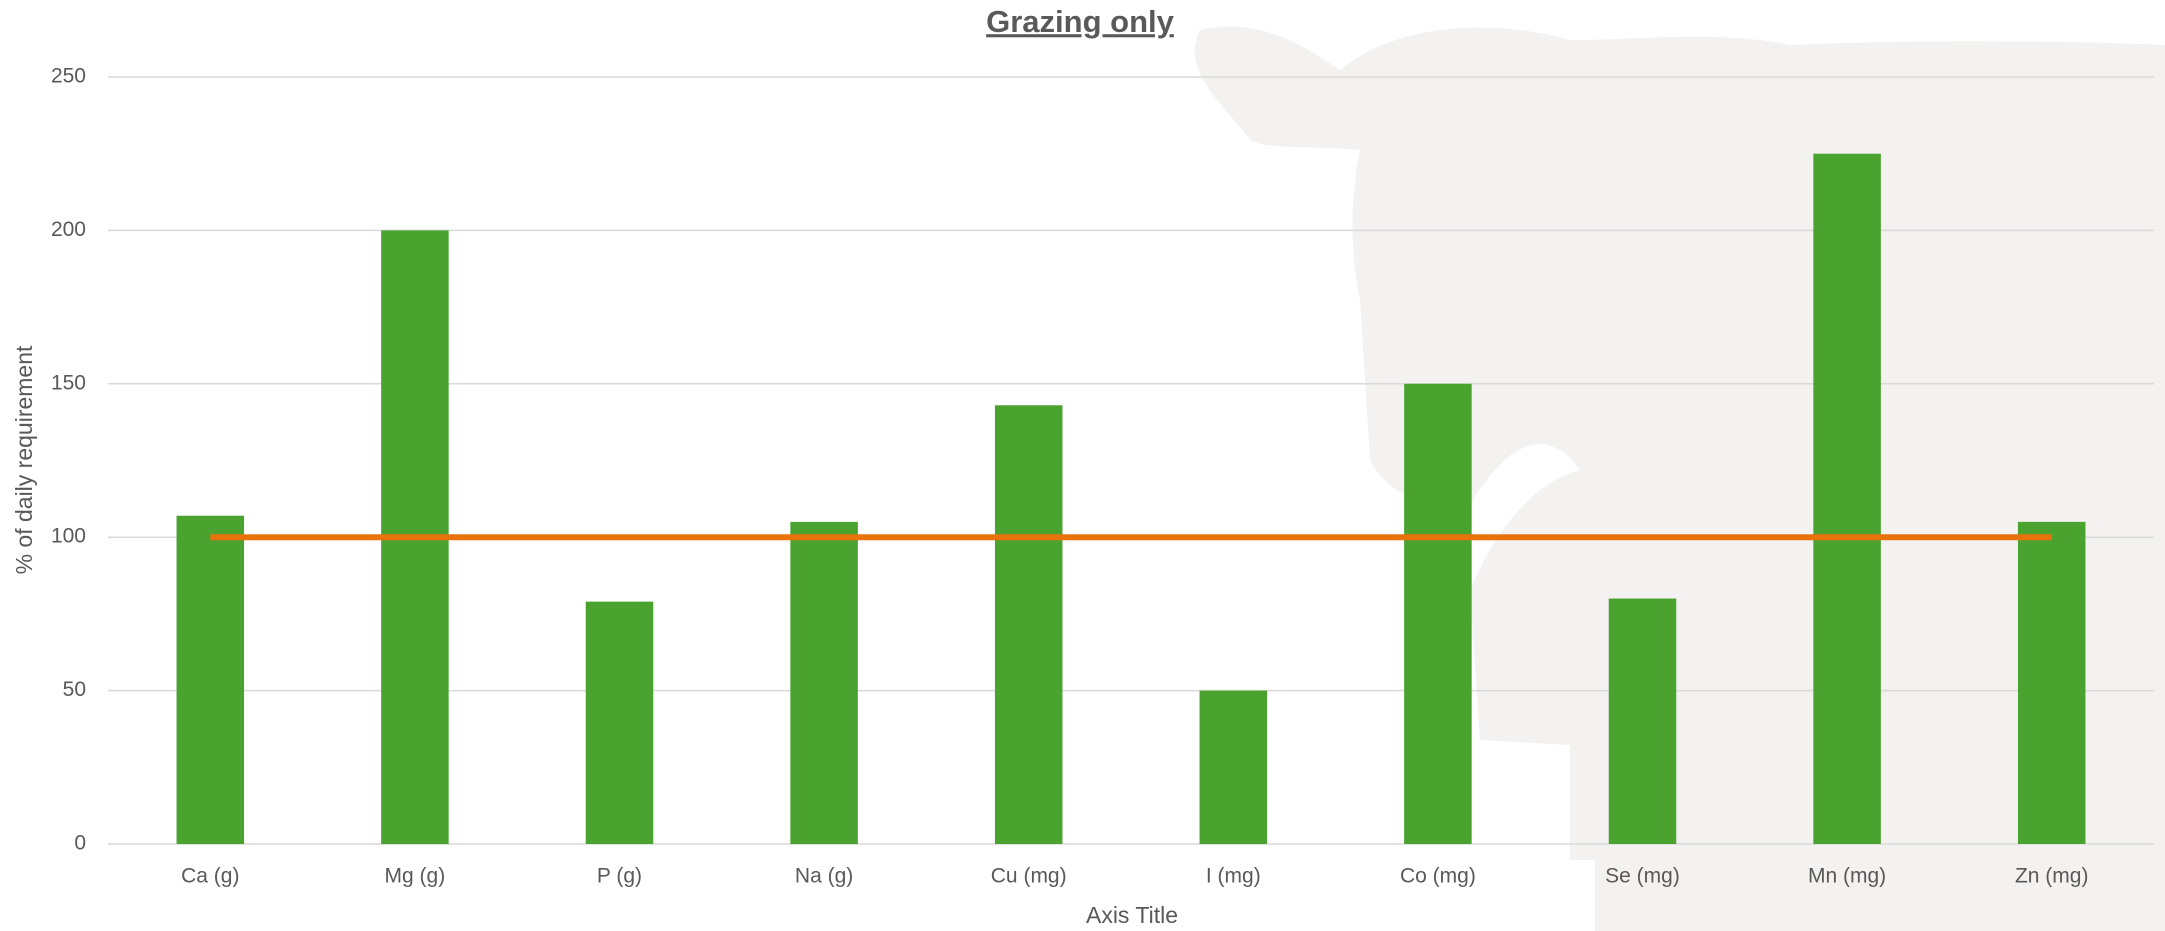  Describe the element at coordinates (24, 459) in the screenshot. I see `y-axis-title: % of daily requirement` at that location.